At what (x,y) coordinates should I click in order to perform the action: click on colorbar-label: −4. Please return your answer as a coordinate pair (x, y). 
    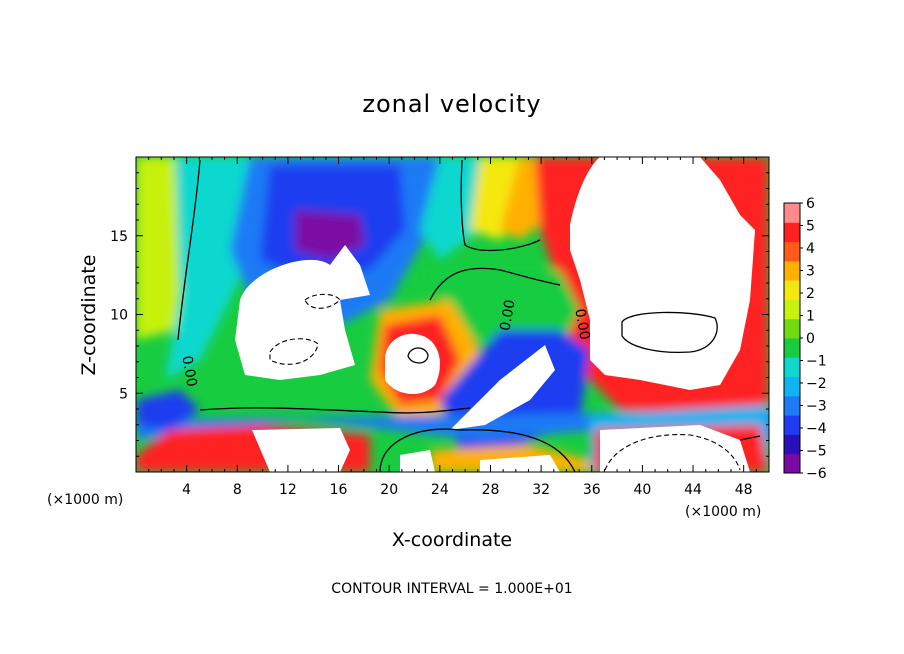
    Looking at the image, I should click on (816, 429).